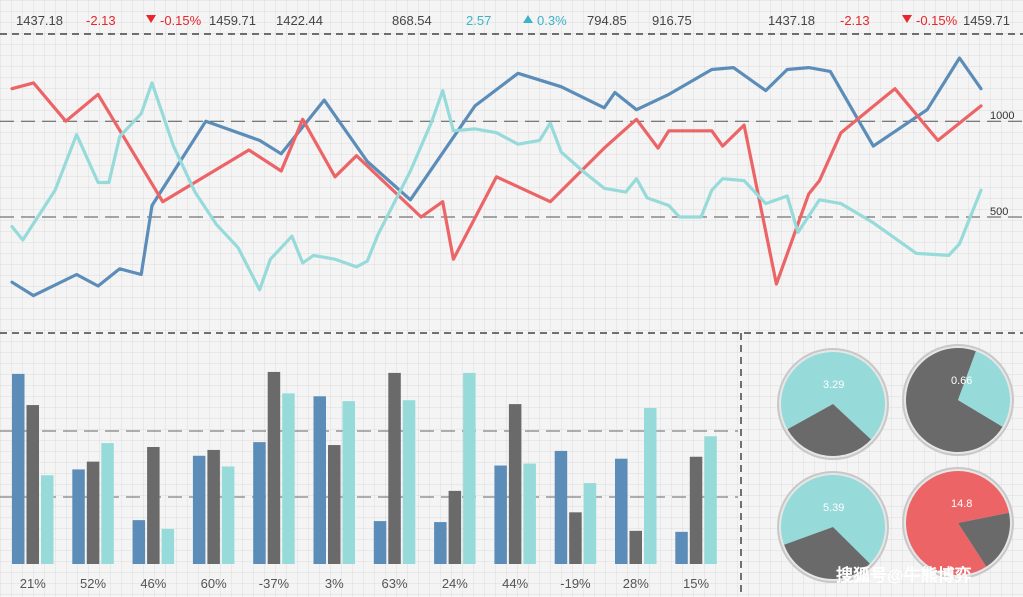 This screenshot has width=1023, height=597. Describe the element at coordinates (299, 20) in the screenshot. I see `ticker-value: 1422.44` at that location.